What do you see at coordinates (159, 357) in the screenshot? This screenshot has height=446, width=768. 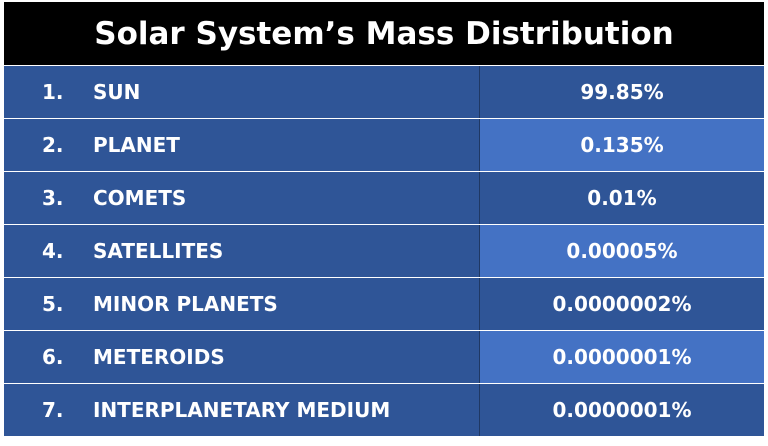 I see `row-name: METEROIDS` at bounding box center [159, 357].